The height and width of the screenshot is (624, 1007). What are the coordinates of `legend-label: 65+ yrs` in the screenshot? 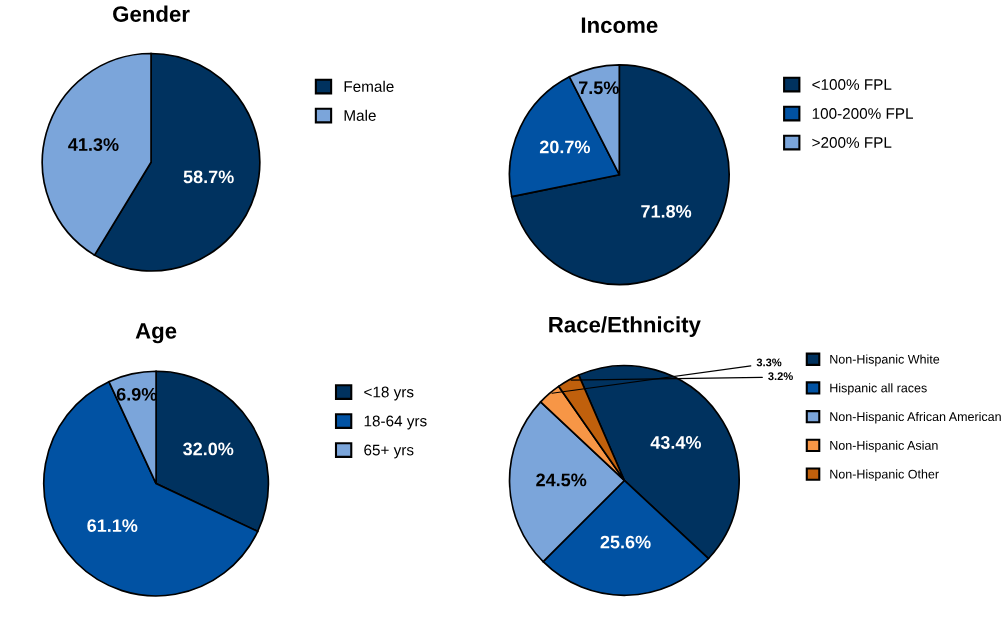 It's located at (389, 451).